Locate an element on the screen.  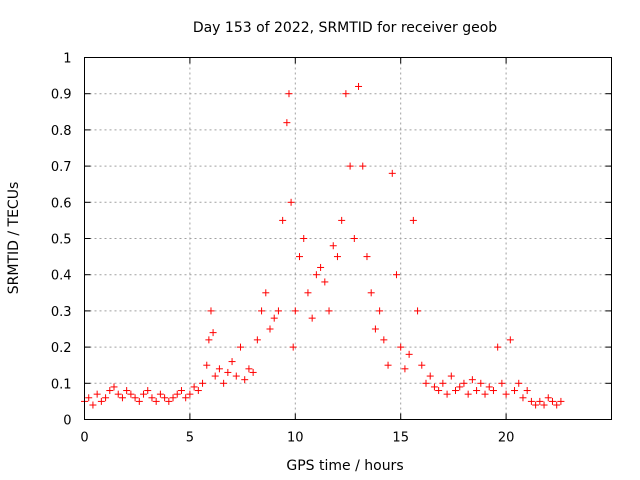
y-tick-label: 0.7 is located at coordinates (61, 167).